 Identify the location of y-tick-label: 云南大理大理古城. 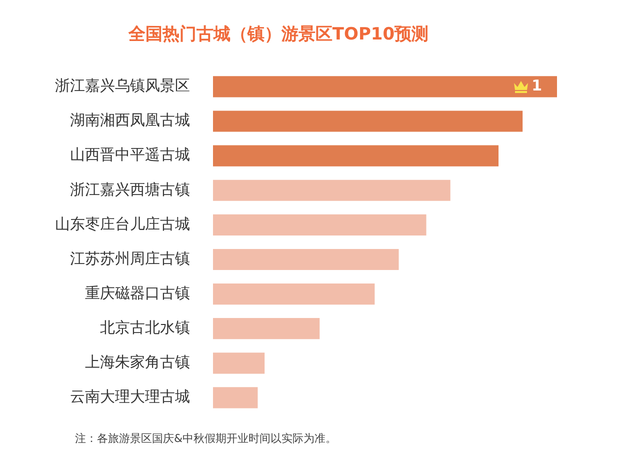
(130, 397).